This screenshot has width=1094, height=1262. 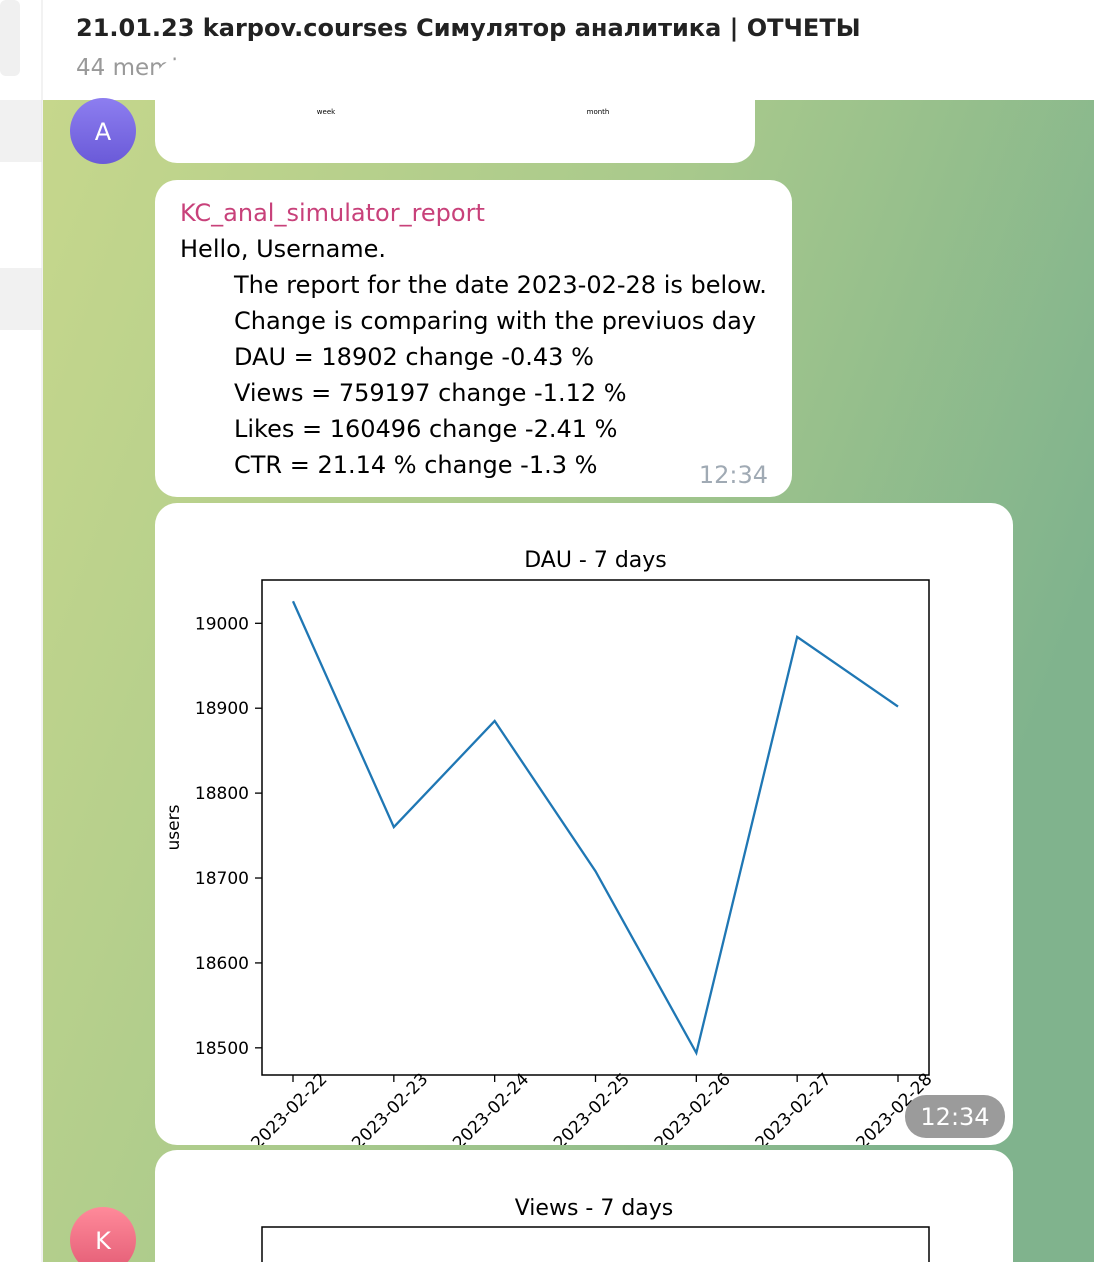 What do you see at coordinates (415, 465) in the screenshot?
I see `message-line: CTR = 21.14 % change -1.3 %` at bounding box center [415, 465].